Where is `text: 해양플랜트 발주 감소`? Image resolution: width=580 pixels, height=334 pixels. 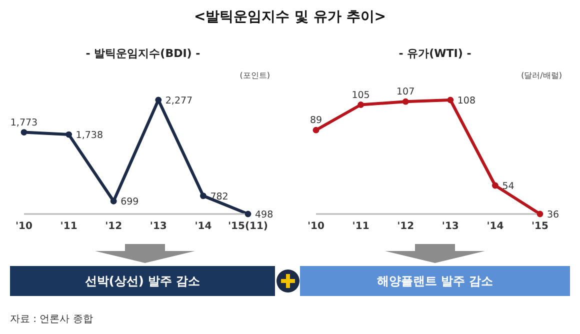
text: 해양플랜트 발주 감소 is located at coordinates (435, 281).